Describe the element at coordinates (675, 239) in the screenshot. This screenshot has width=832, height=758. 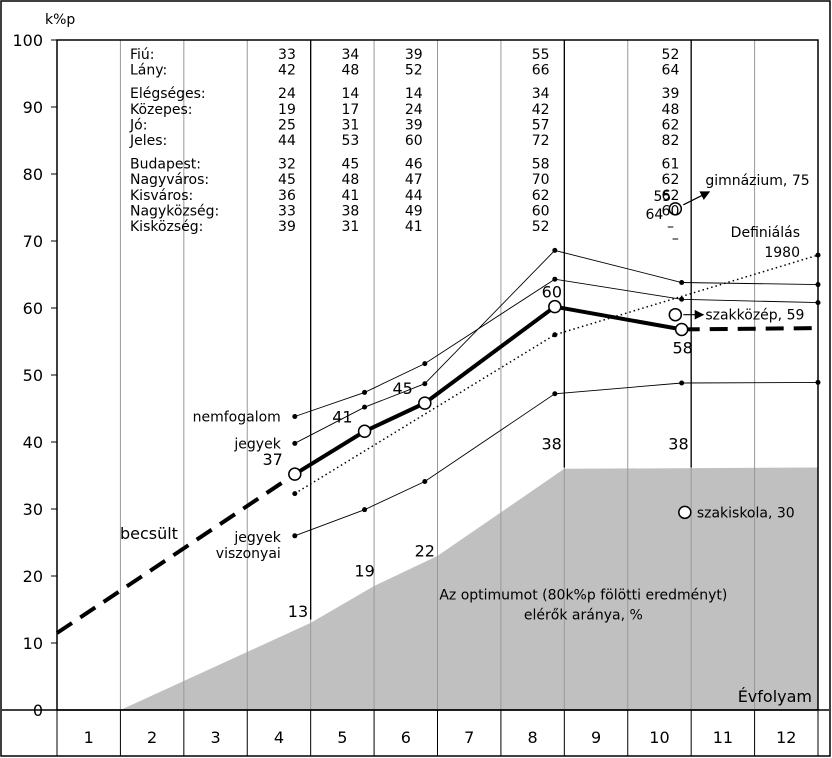
I see `extra-point-side-label: –` at that location.